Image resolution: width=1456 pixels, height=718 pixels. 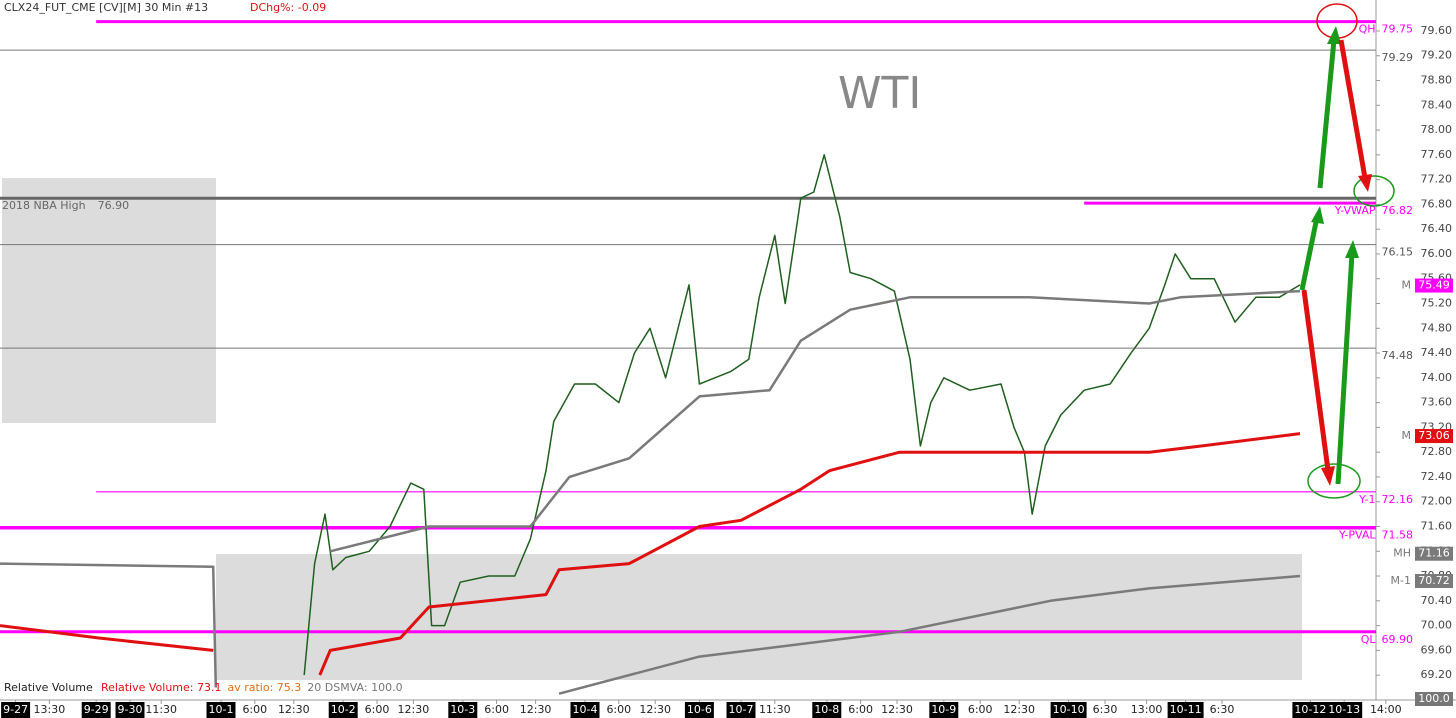 I want to click on level-label: QL, so click(x=1369, y=639).